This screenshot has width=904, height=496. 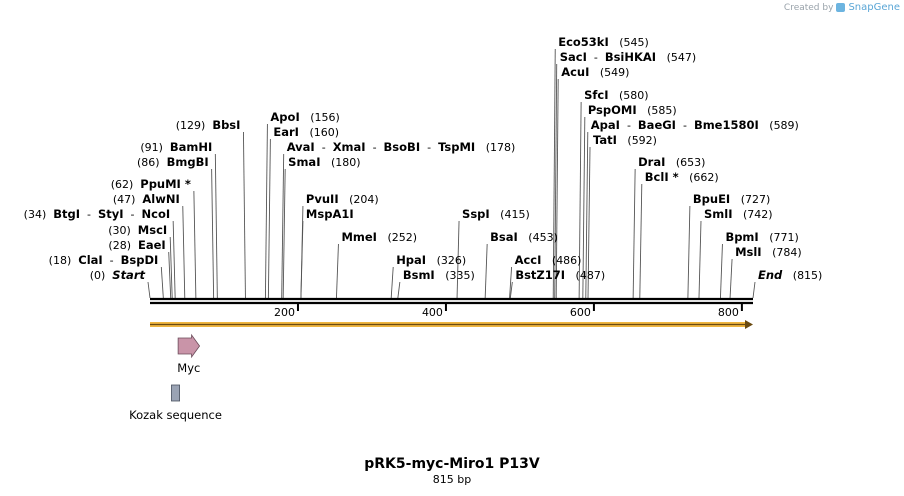 What do you see at coordinates (456, 147) in the screenshot?
I see `enzyme-name: TspMI` at bounding box center [456, 147].